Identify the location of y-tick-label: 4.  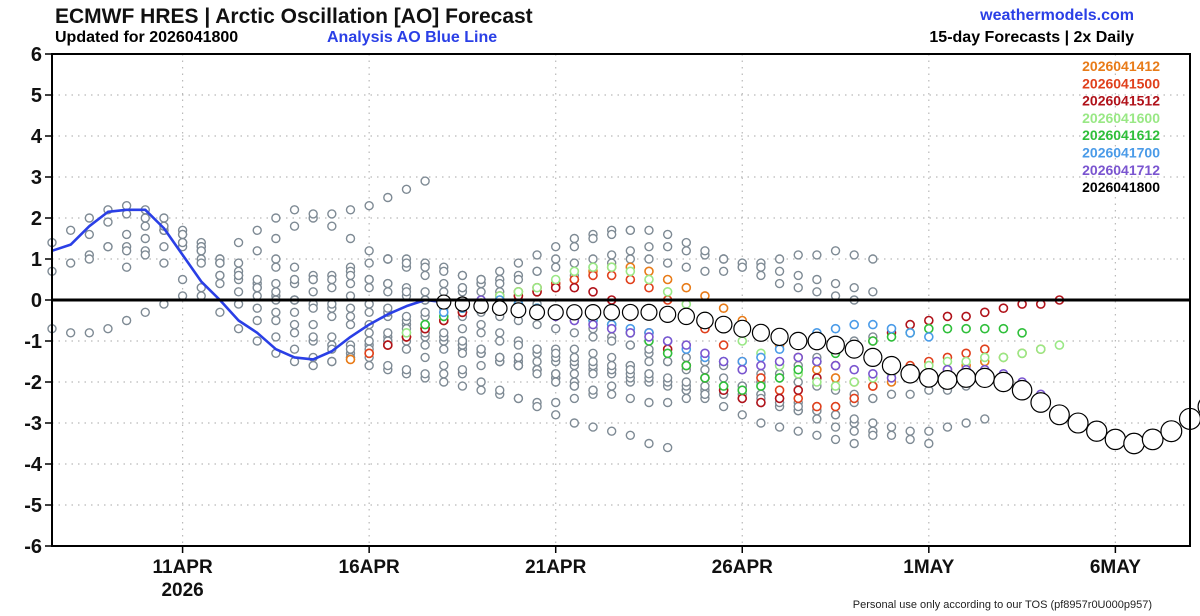
(37, 137).